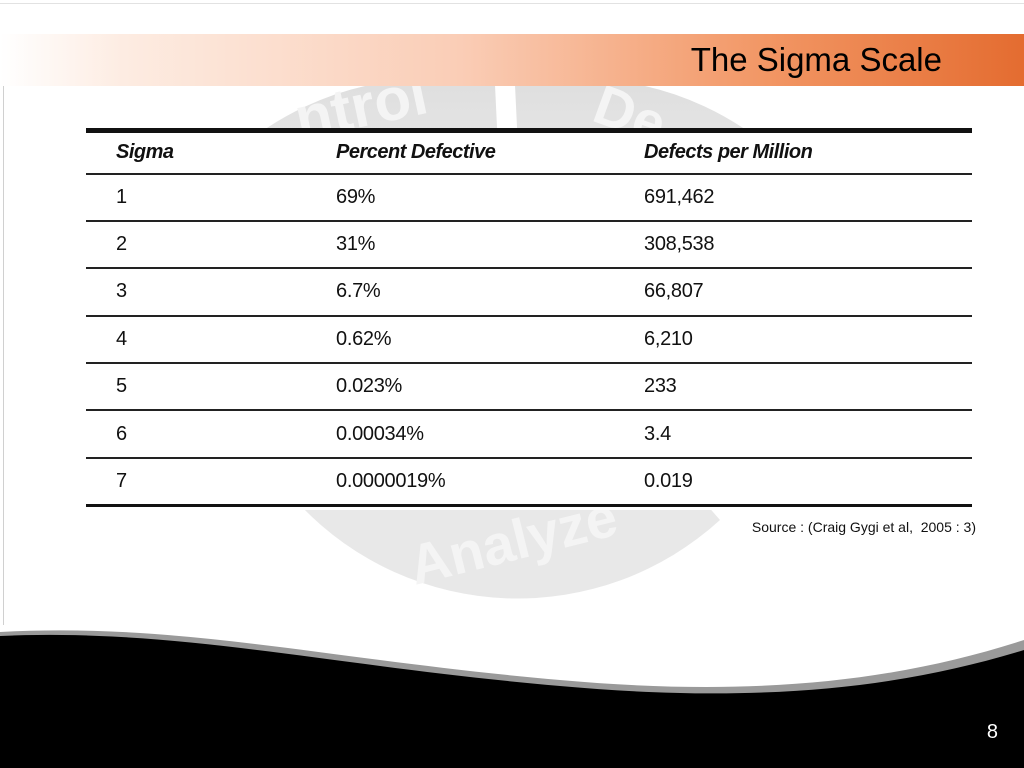 The height and width of the screenshot is (768, 1024). What do you see at coordinates (808, 340) in the screenshot?
I see `cell-defects-per-million: 6,210` at bounding box center [808, 340].